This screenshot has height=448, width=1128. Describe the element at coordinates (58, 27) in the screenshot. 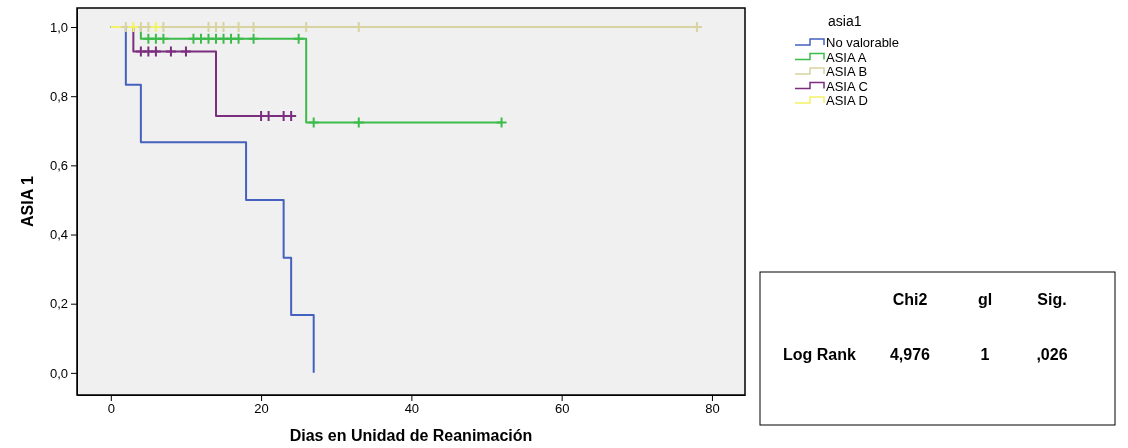

I see `y-tick-label: 1,0` at that location.